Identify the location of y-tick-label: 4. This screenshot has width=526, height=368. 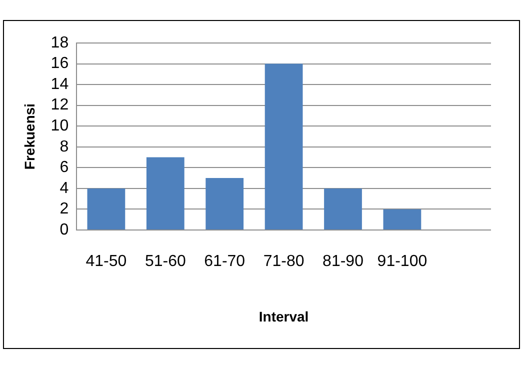
(64, 188).